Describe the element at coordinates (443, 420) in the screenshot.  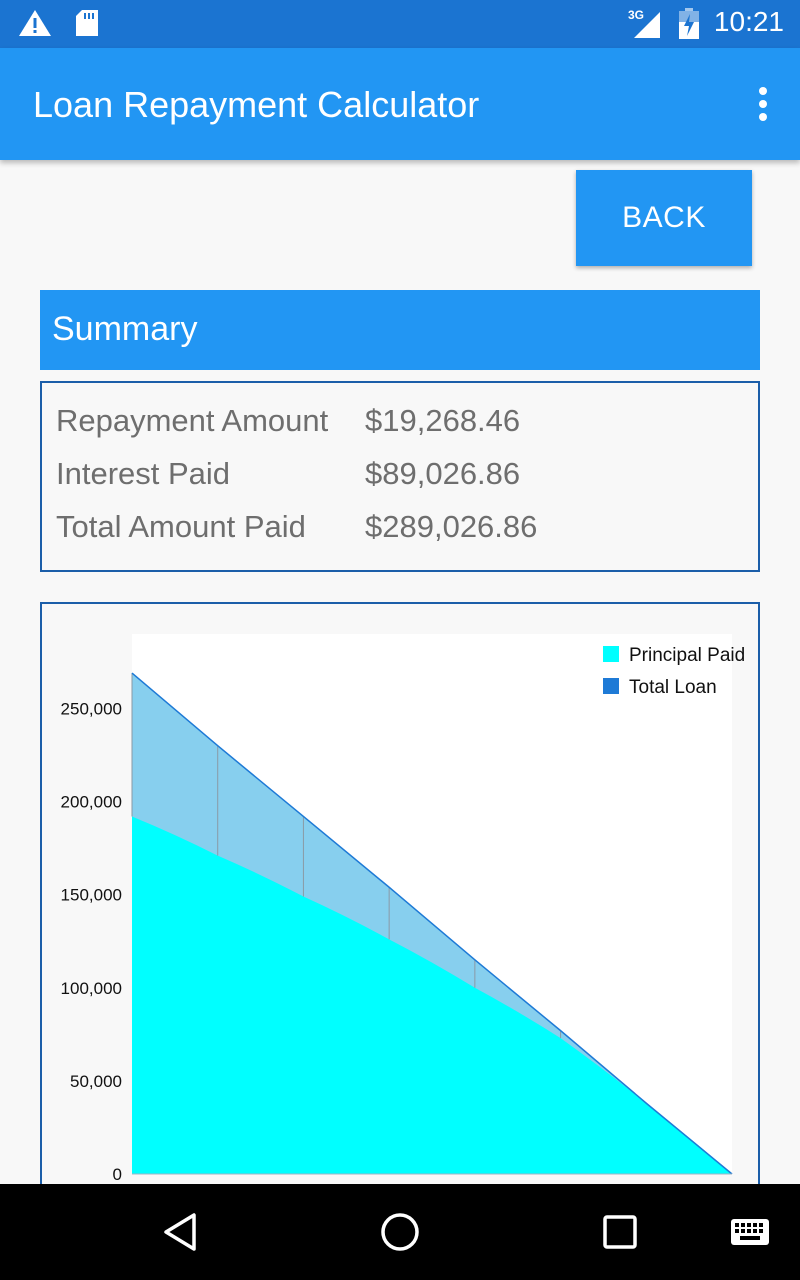
I see `summary-value: $19,268.46` at that location.